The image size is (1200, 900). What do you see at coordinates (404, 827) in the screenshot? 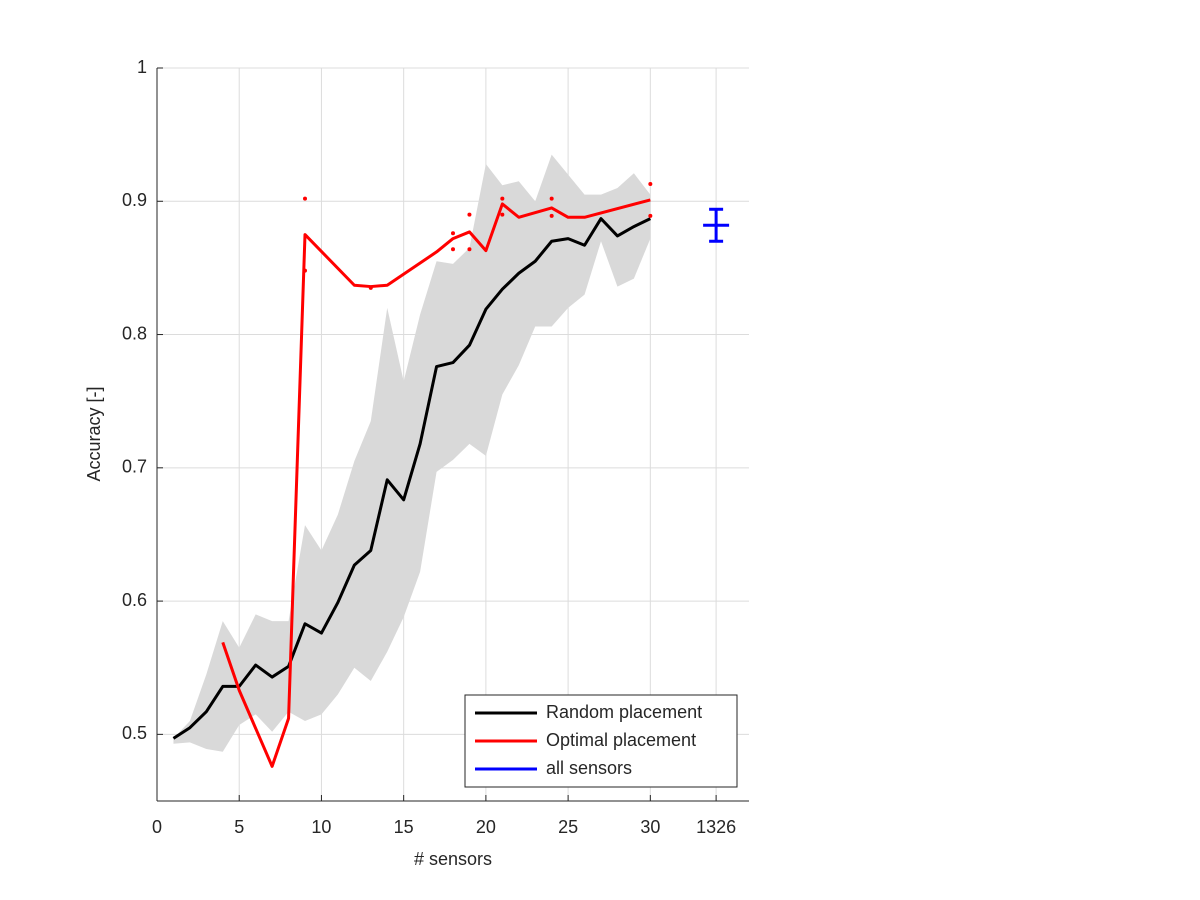
I see `x-tick-label: 15` at bounding box center [404, 827].